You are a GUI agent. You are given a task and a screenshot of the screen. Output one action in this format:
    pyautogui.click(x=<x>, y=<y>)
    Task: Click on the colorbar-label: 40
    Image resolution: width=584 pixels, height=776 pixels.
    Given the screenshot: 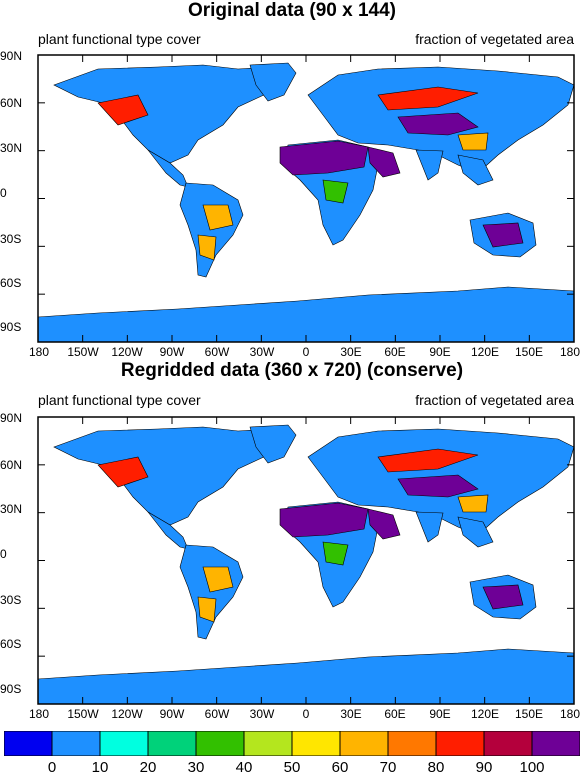 What is the action you would take?
    pyautogui.click(x=244, y=767)
    